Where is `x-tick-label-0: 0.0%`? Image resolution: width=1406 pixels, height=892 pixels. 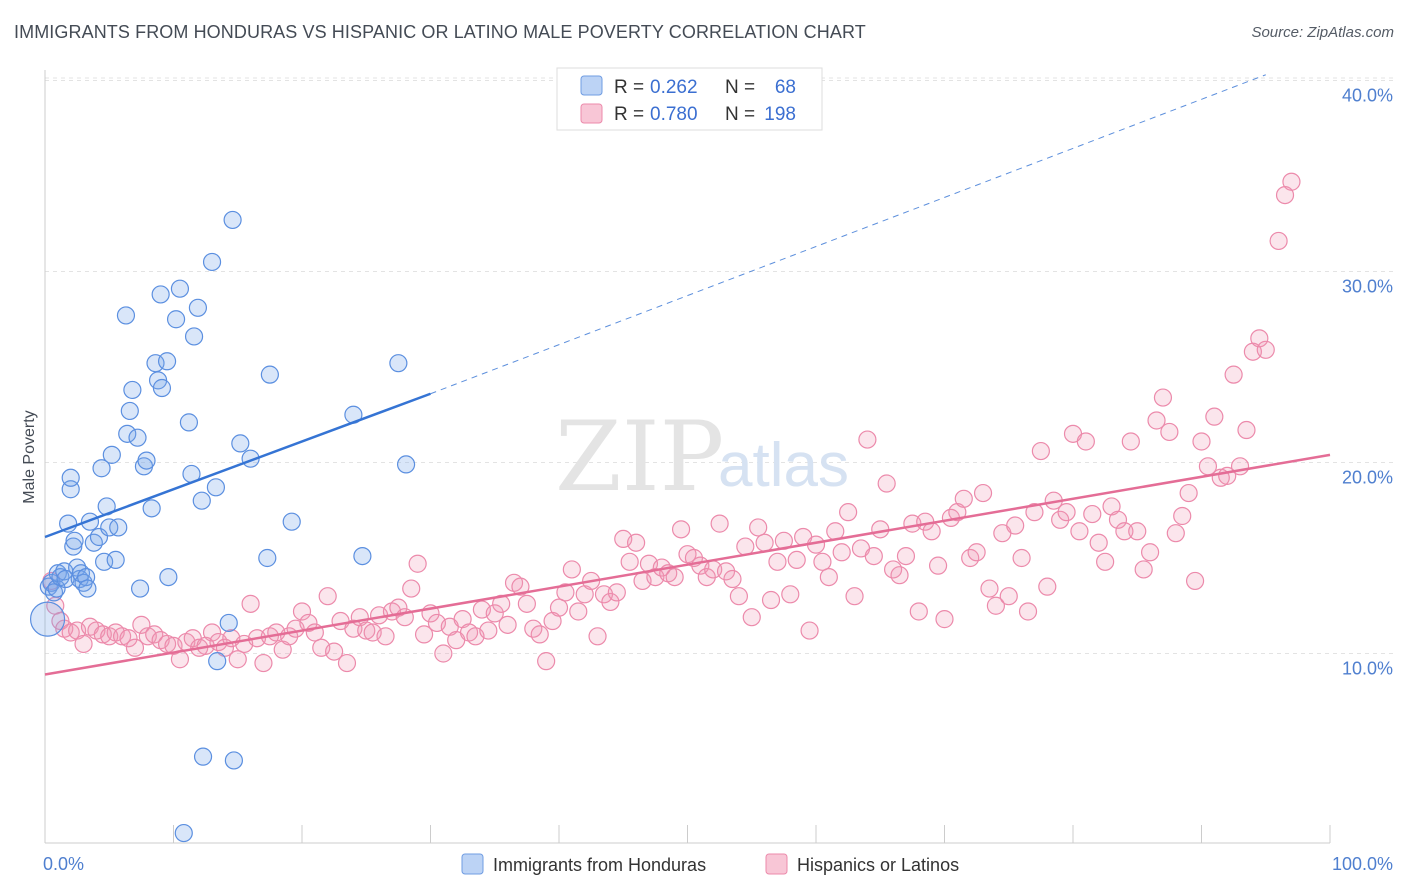
x-tick-label-0: 0.0% is located at coordinates (63, 864).